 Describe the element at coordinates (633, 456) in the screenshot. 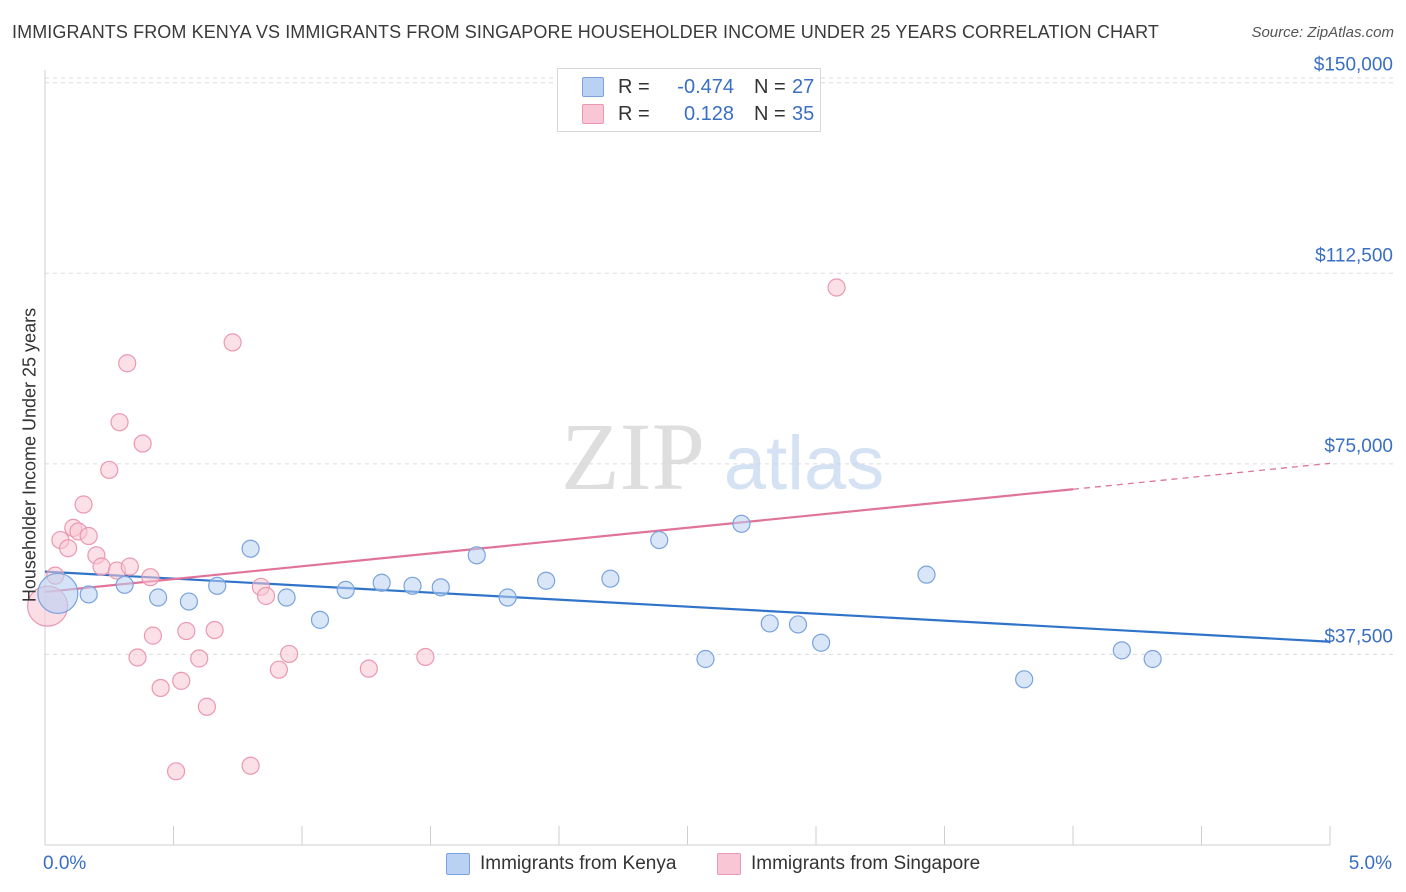

I see `watermark-zip: ZIP` at that location.